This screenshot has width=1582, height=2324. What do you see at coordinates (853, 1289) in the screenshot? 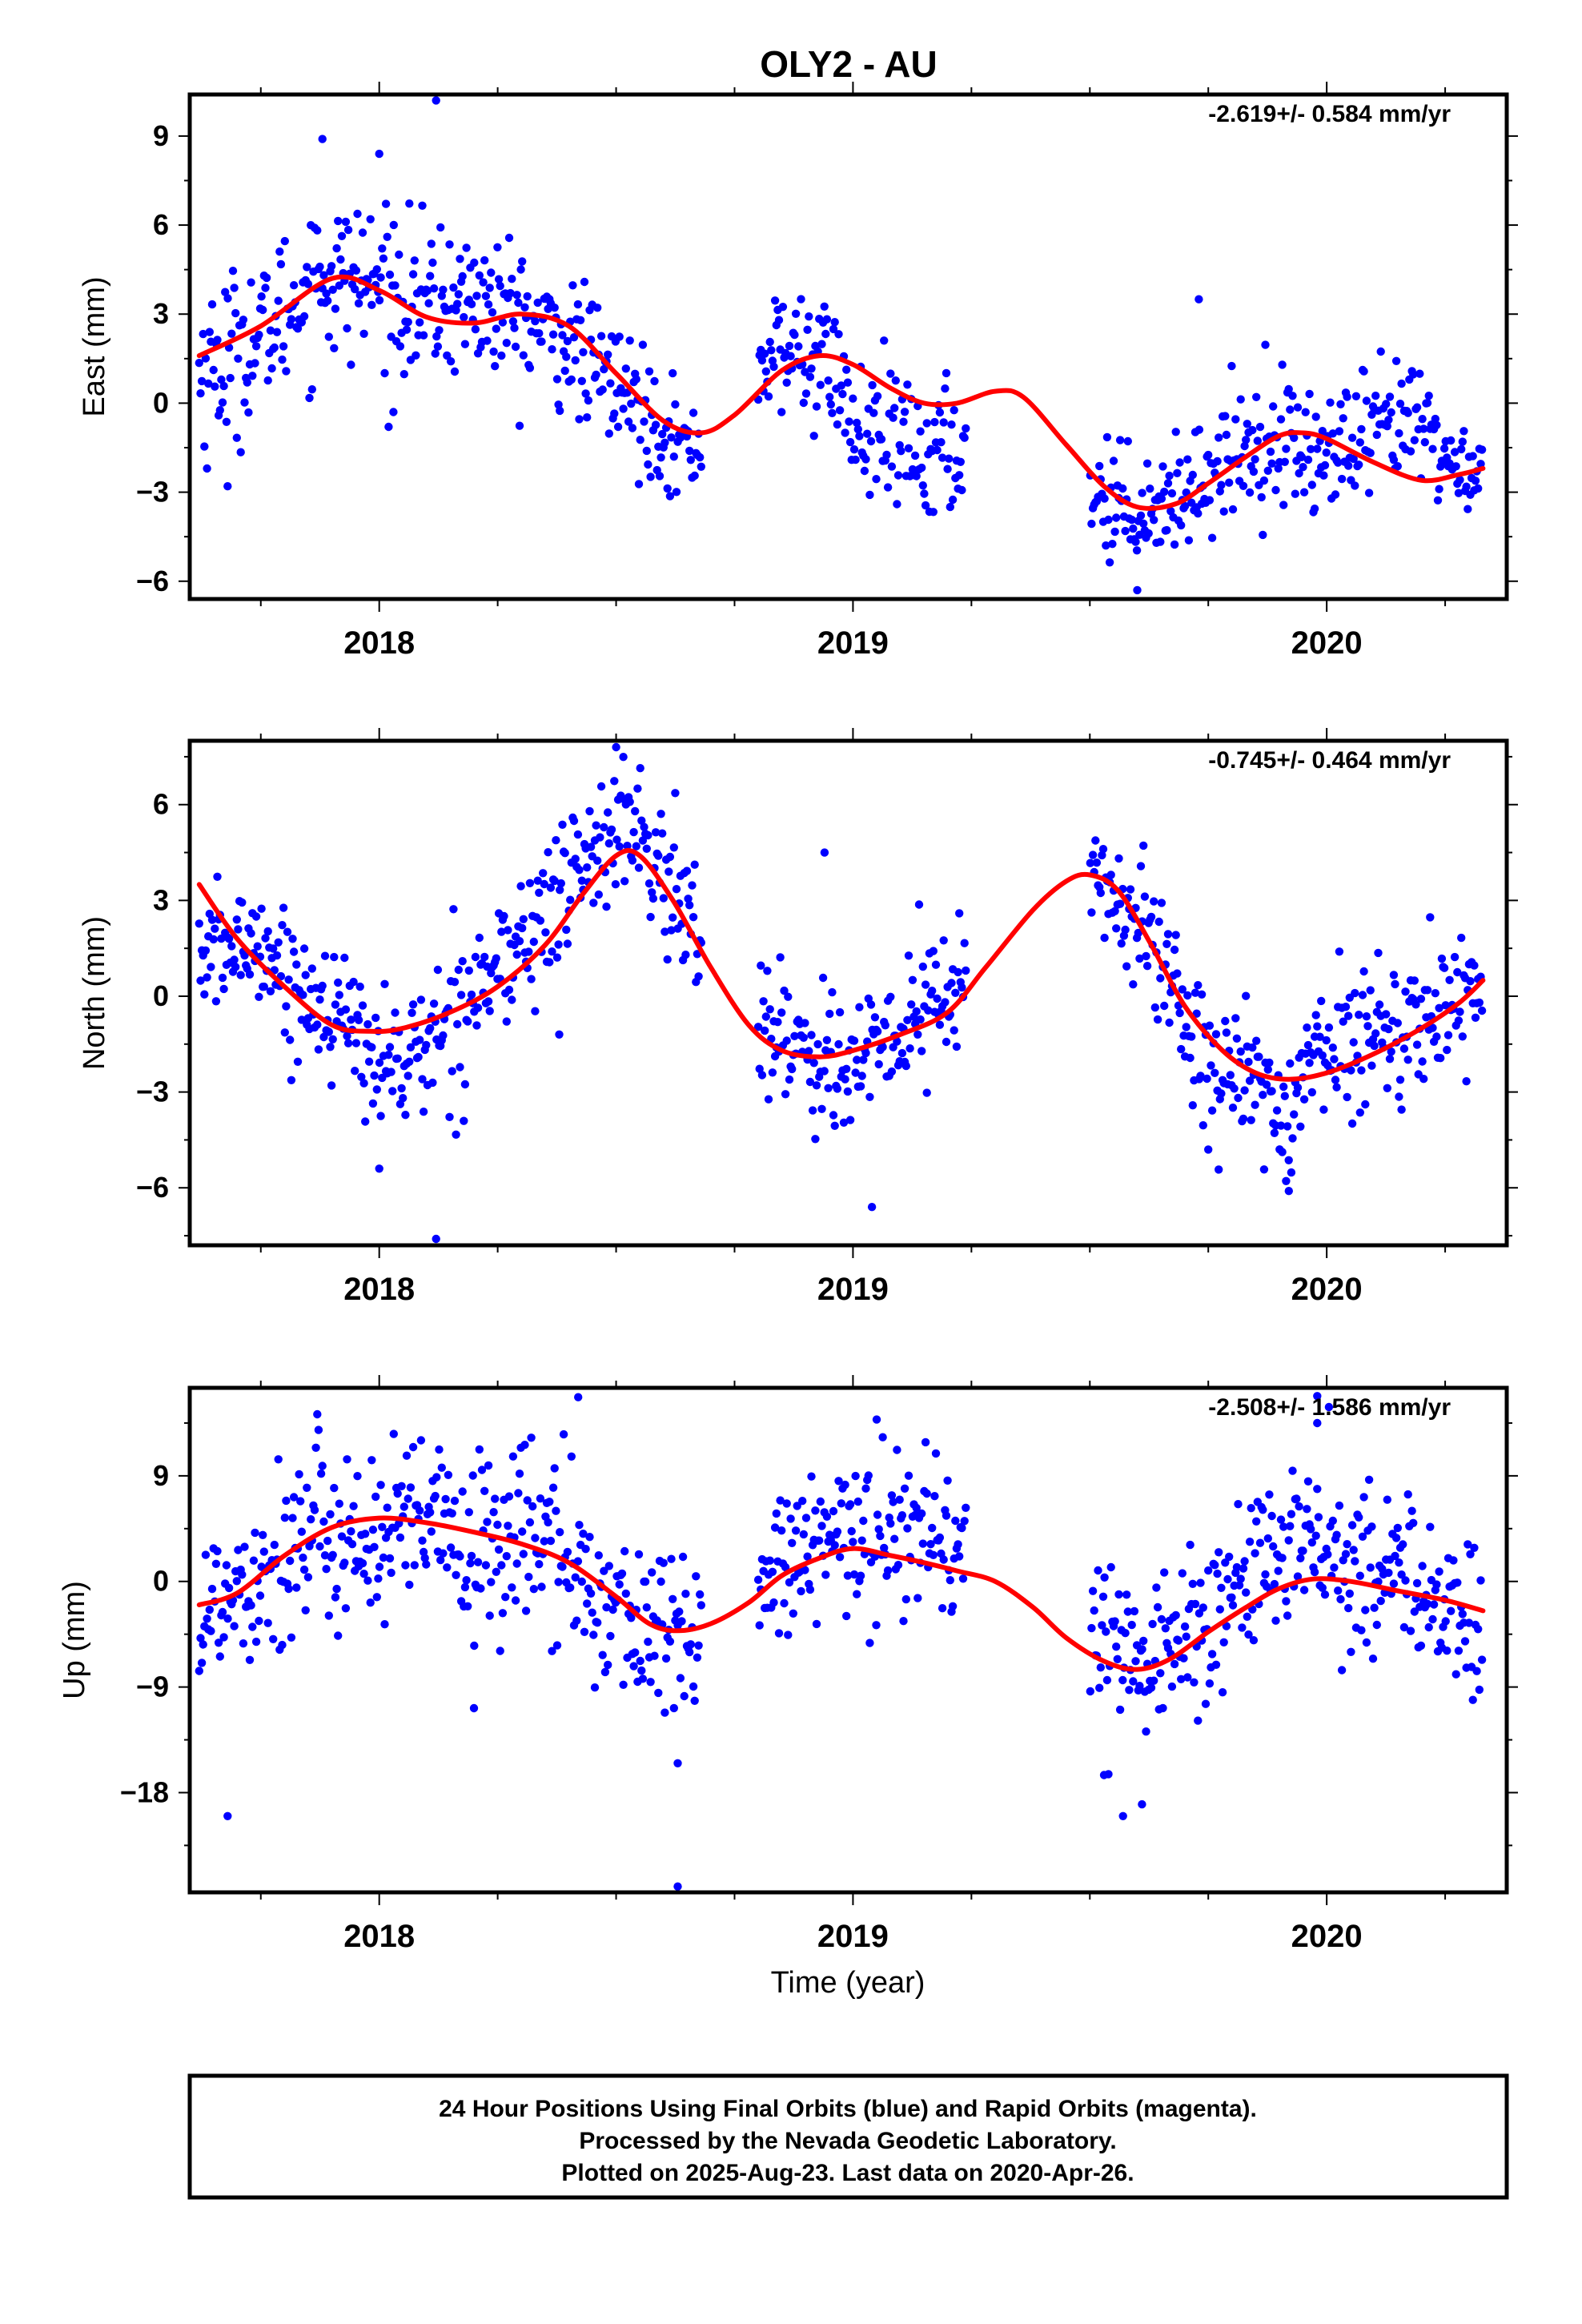
I see `north-xtick-label: 2019` at bounding box center [853, 1289].